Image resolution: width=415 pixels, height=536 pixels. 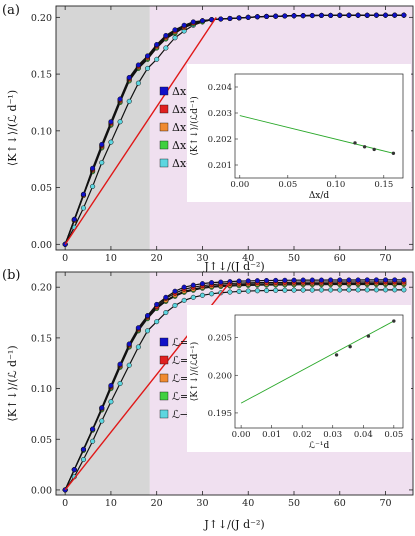 What do you see at coordinates (248, 503) in the screenshot?
I see `x-tick-label: 40` at bounding box center [248, 503].